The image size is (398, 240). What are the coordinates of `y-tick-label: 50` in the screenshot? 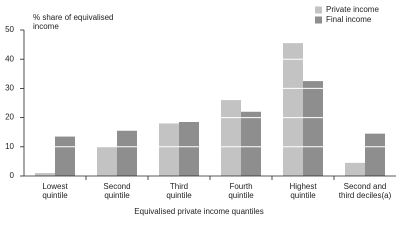 It's located at (9, 29).